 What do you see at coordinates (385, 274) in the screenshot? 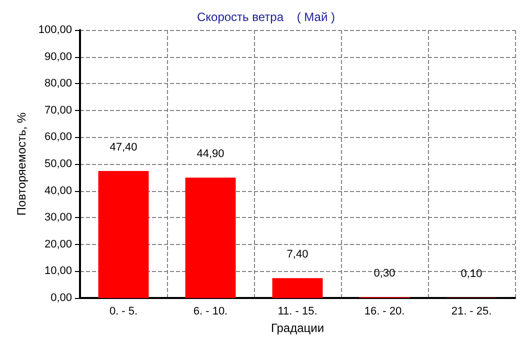
I see `data-label: 0,30` at bounding box center [385, 274].